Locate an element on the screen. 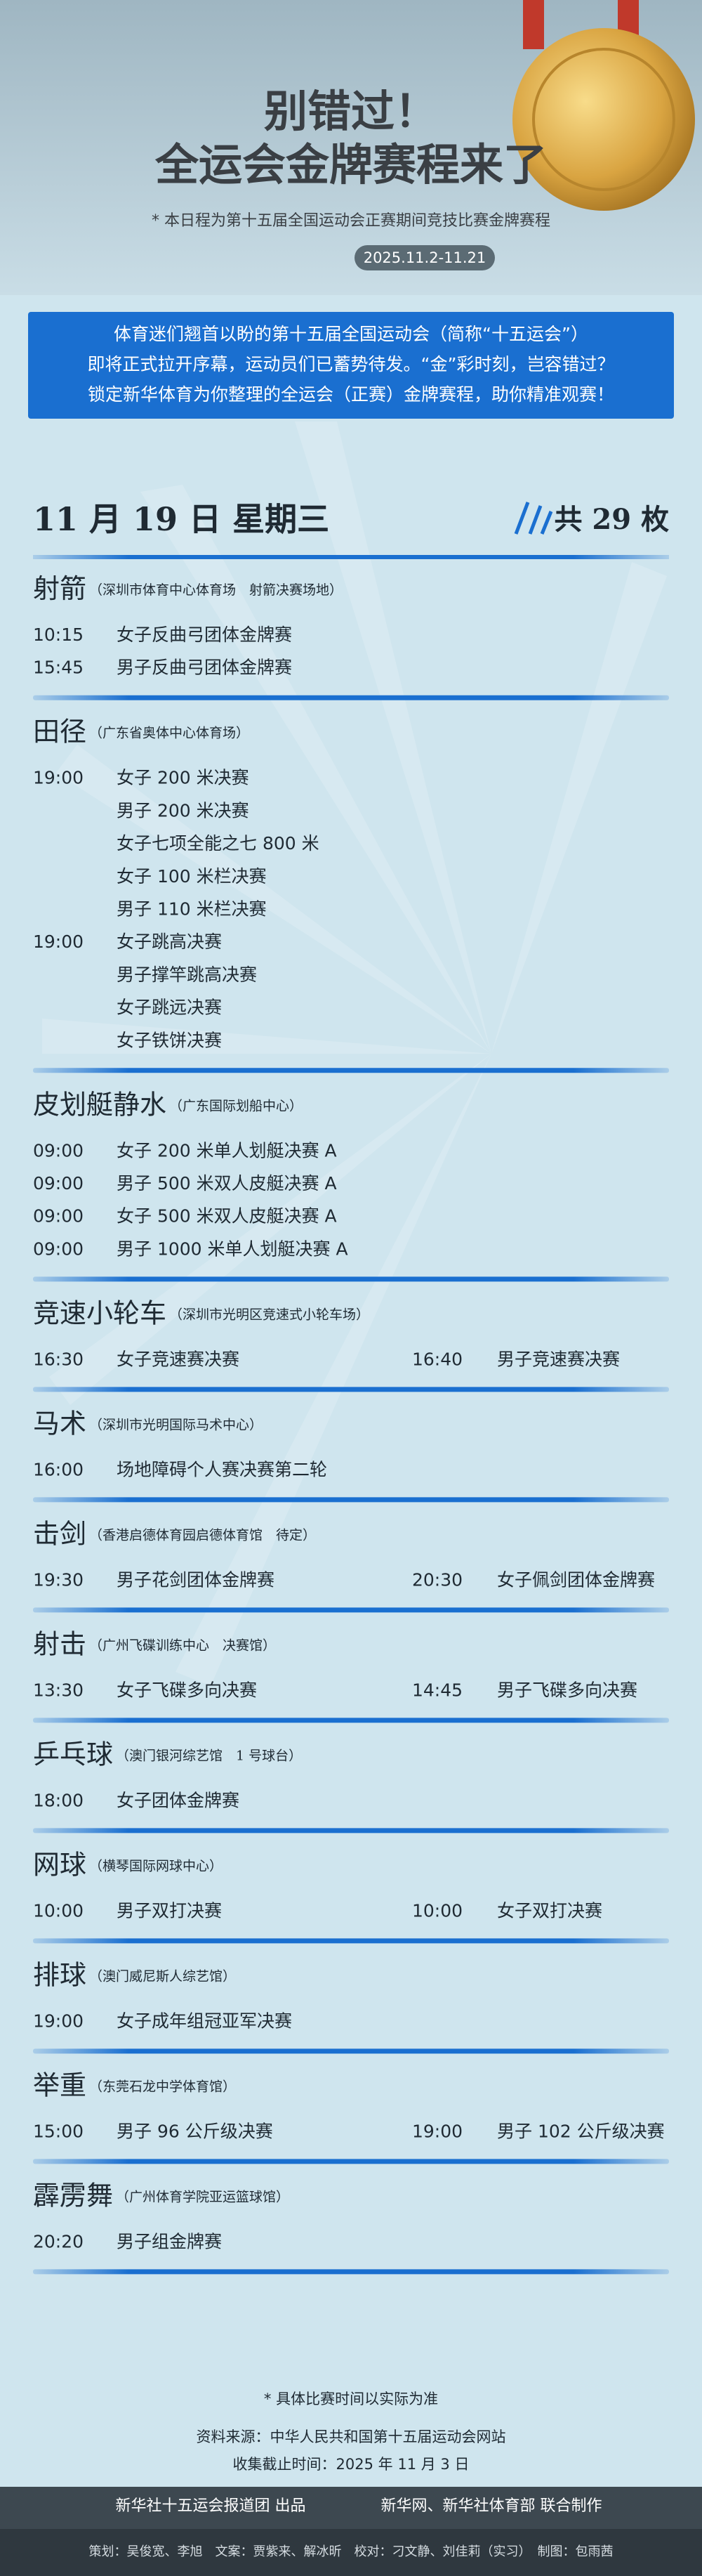  venue: （深圳市体育中心体育场 射箭决赛场地） is located at coordinates (216, 590).